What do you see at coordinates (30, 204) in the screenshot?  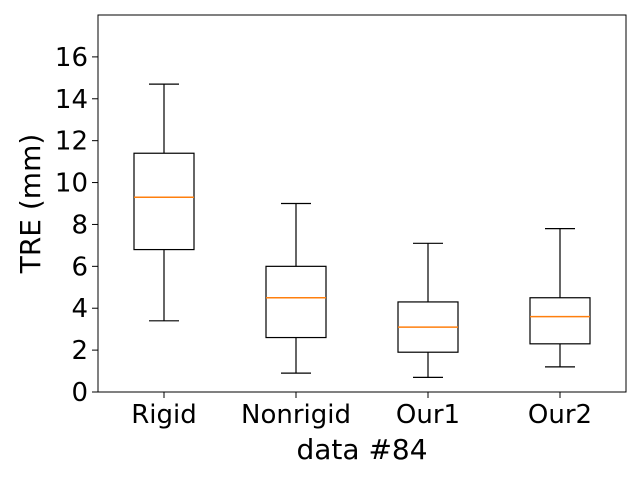 I see `y-axis-label: TRE (mm)` at bounding box center [30, 204].